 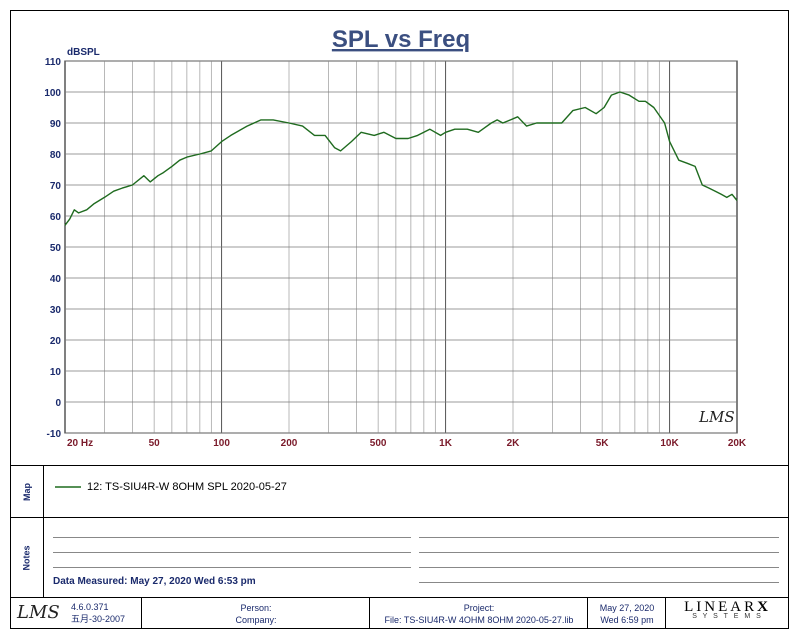 What do you see at coordinates (627, 608) in the screenshot?
I see `footer-date: May 27, 2020` at bounding box center [627, 608].